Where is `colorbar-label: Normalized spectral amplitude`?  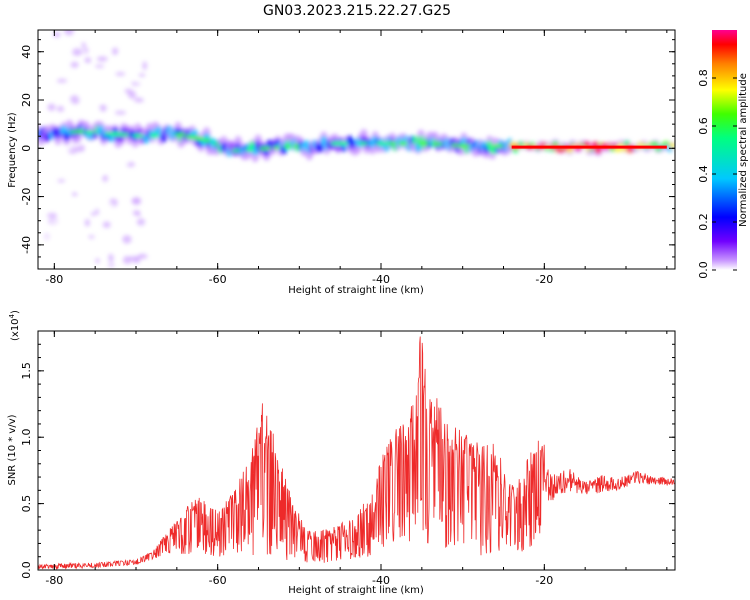 colorbar-label: Normalized spectral amplitude is located at coordinates (743, 150).